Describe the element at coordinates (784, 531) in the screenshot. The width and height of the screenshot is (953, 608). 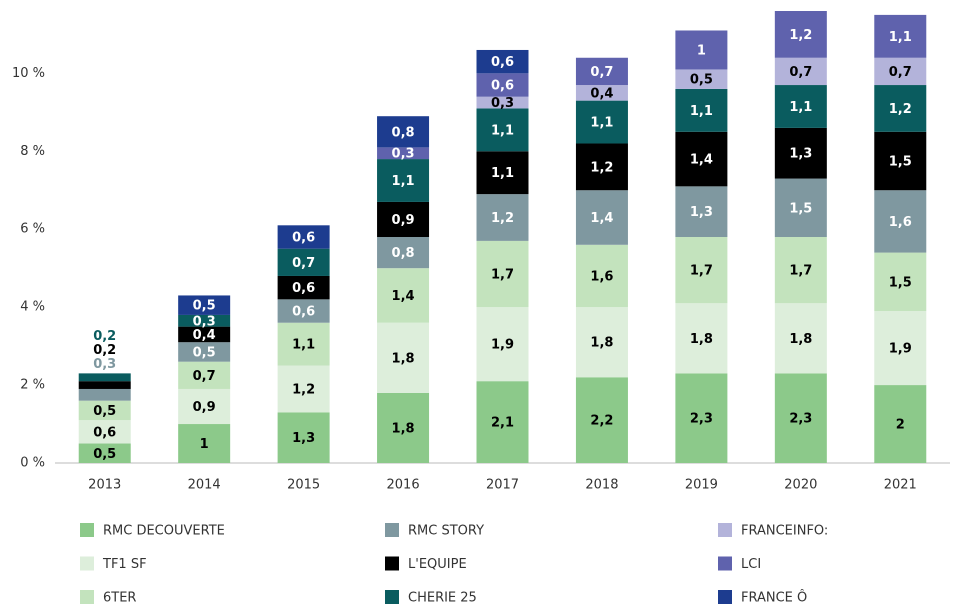
I see `legend-label: FRANCEINFO:` at that location.